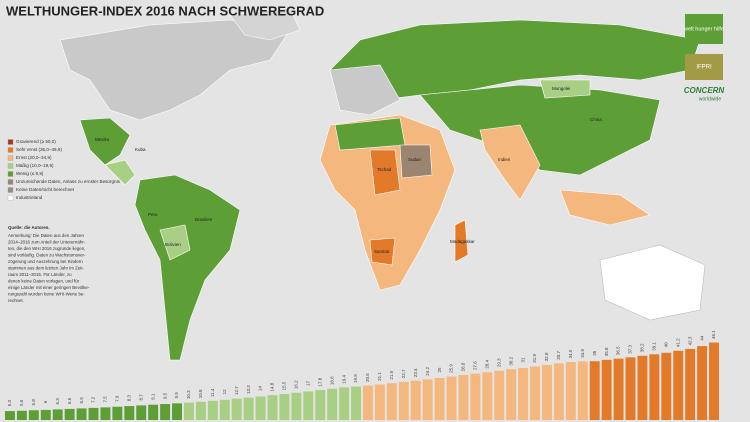 Image resolution: width=750 pixels, height=422 pixels. Describe the element at coordinates (272, 386) in the screenshot. I see `bar-label: 14.8` at that location.